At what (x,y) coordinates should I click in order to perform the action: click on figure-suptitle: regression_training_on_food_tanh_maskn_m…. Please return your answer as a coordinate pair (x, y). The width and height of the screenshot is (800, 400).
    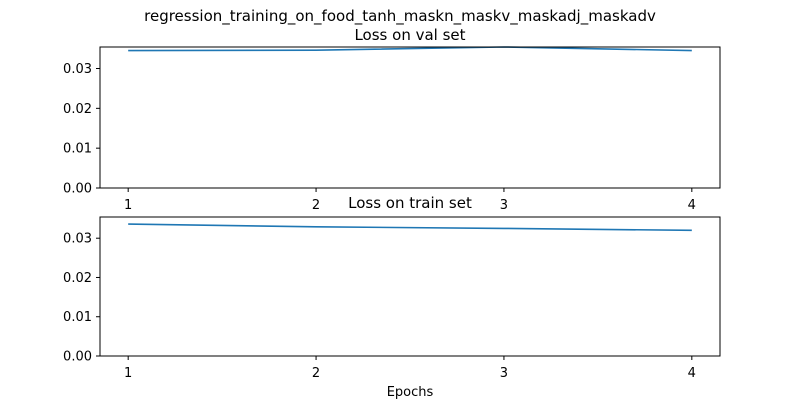
    Looking at the image, I should click on (400, 16).